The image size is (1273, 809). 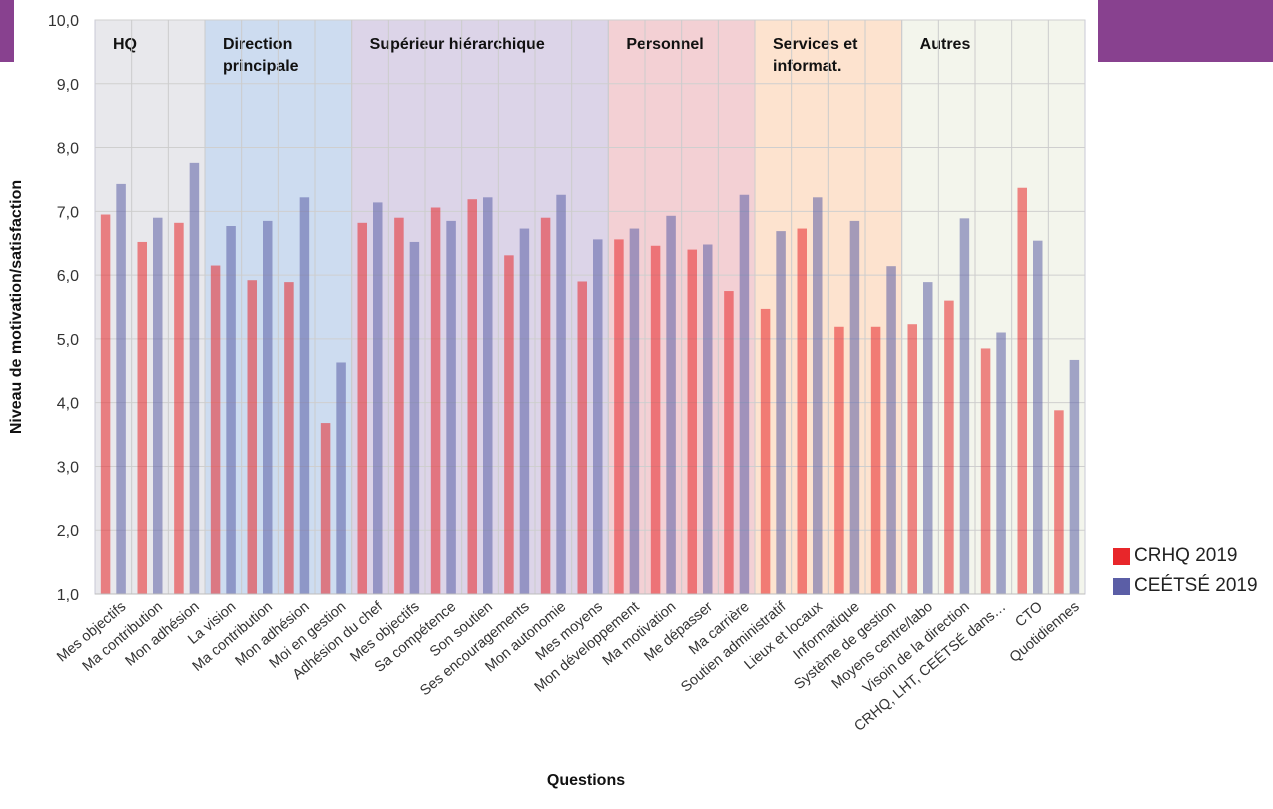 What do you see at coordinates (1045, 632) in the screenshot?
I see `x-tick-label: Quotidiennes` at bounding box center [1045, 632].